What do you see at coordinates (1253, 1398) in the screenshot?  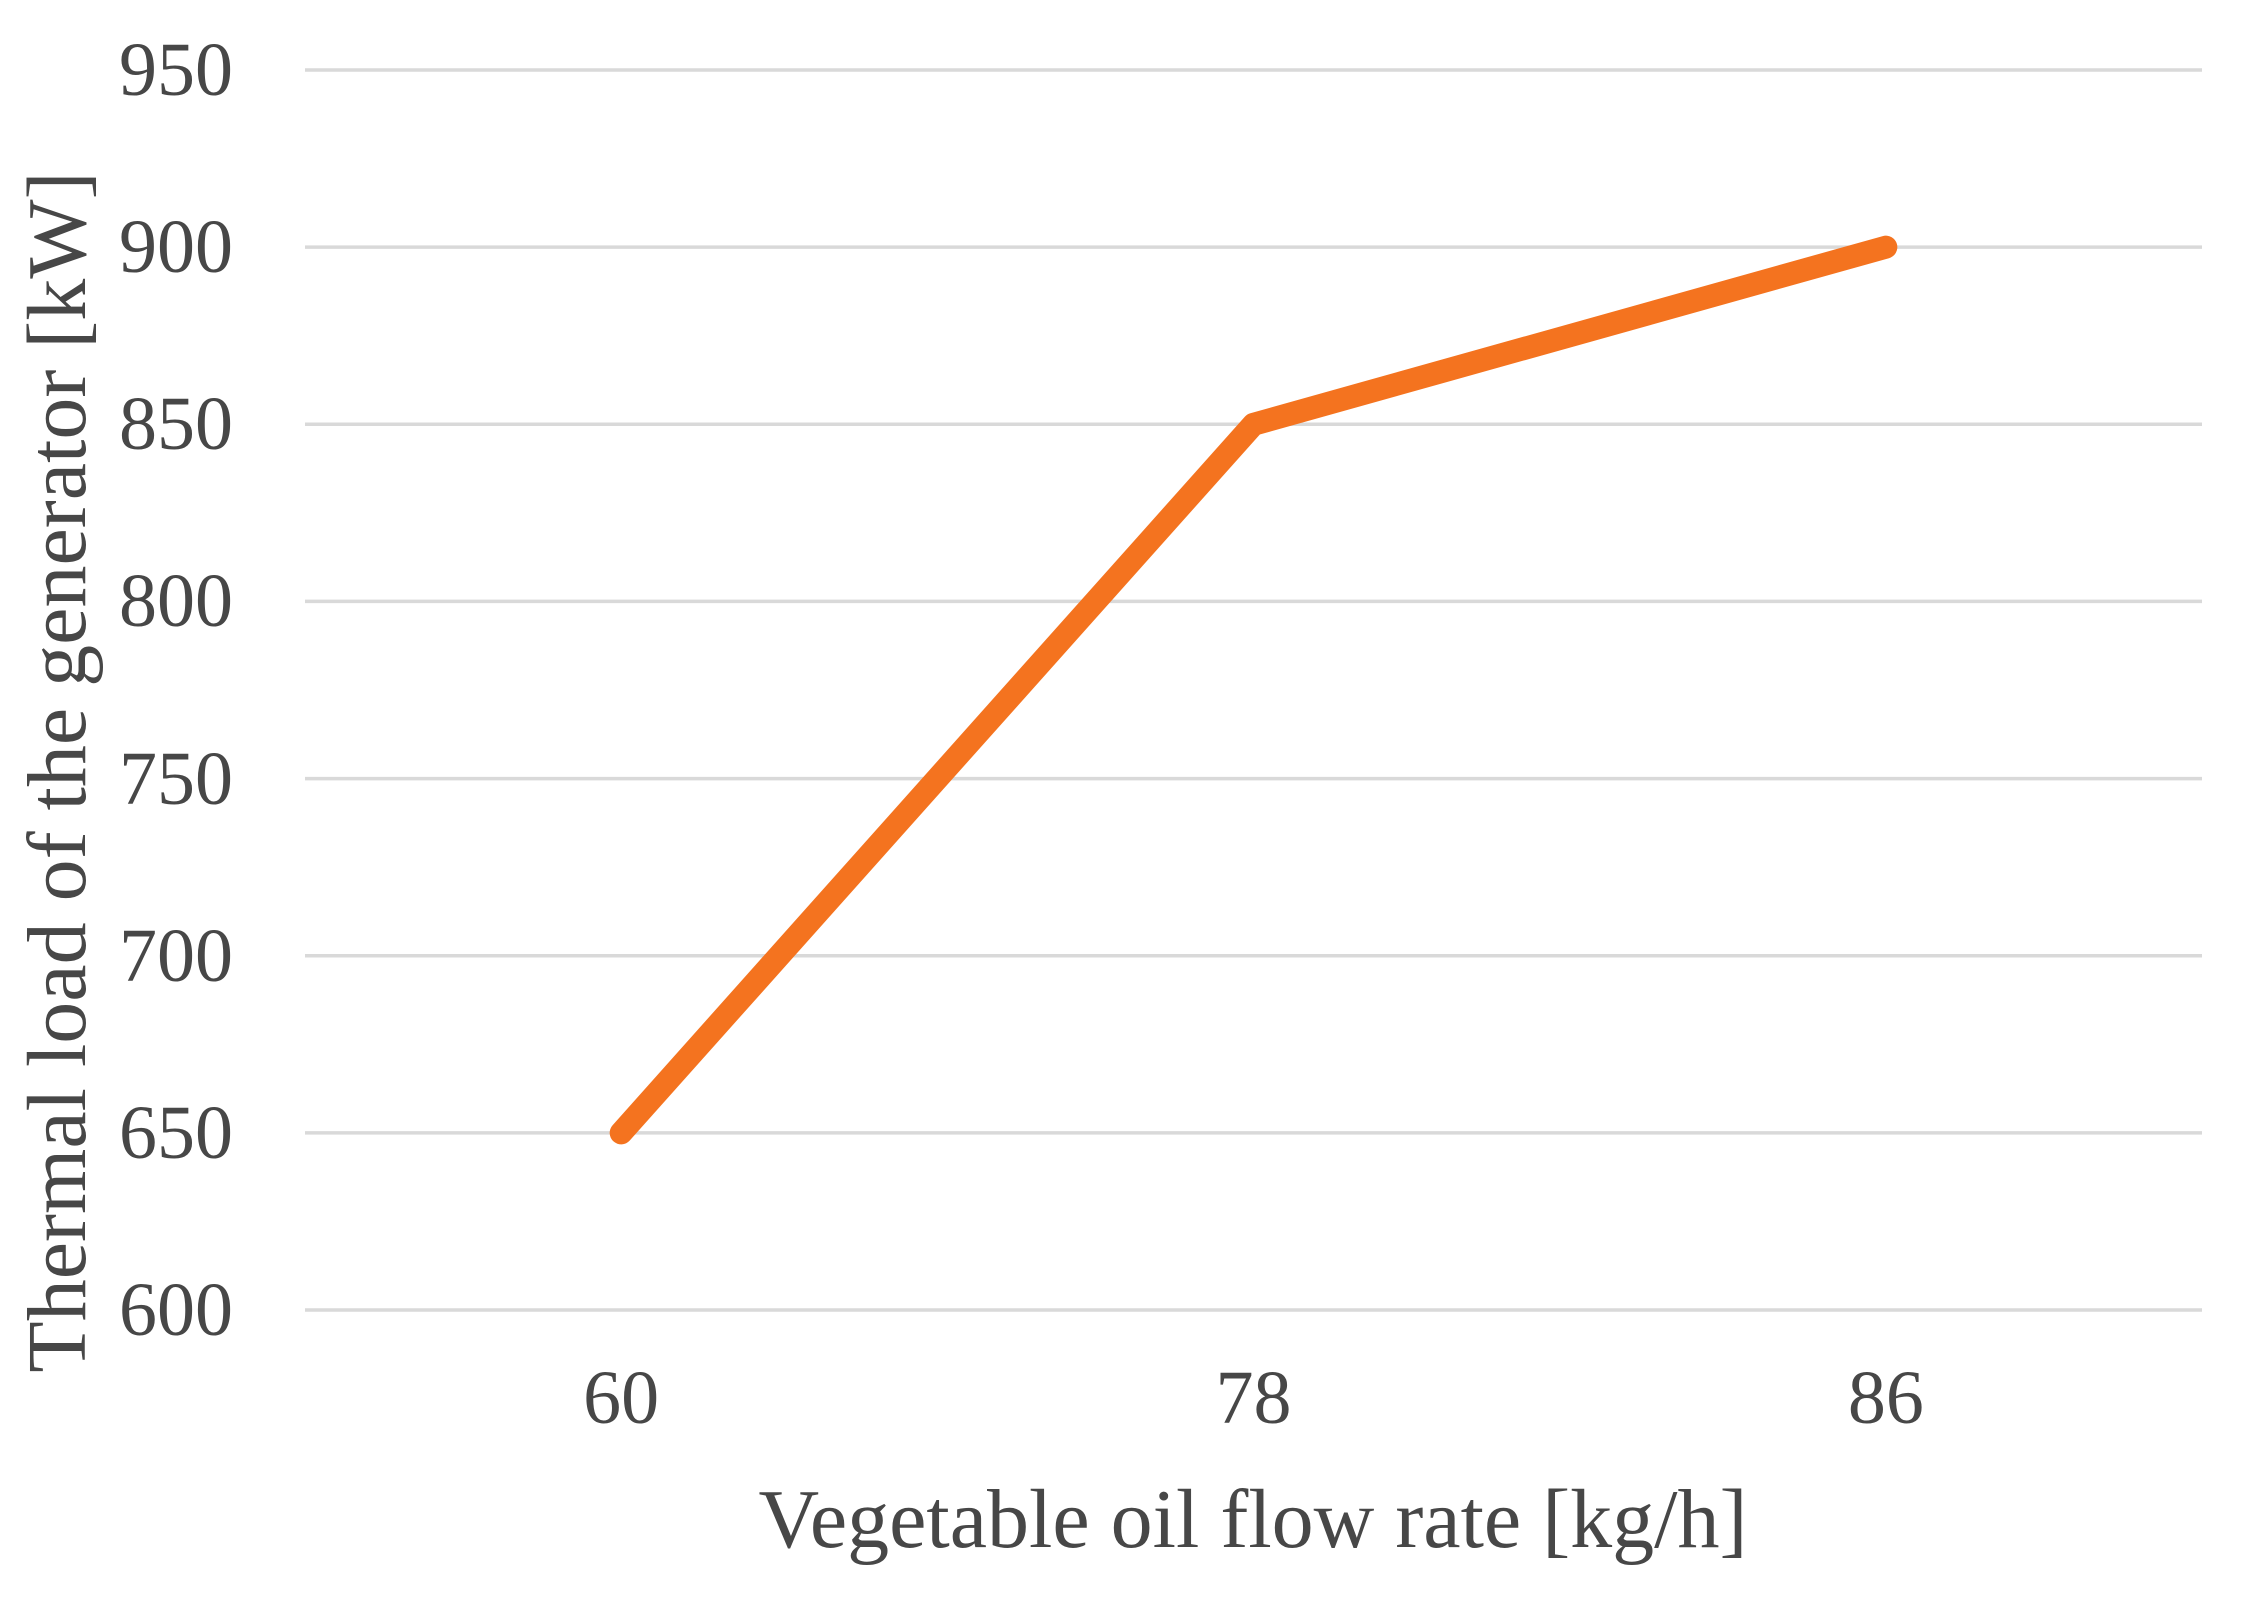 I see `x-tick-label: 78` at bounding box center [1253, 1398].